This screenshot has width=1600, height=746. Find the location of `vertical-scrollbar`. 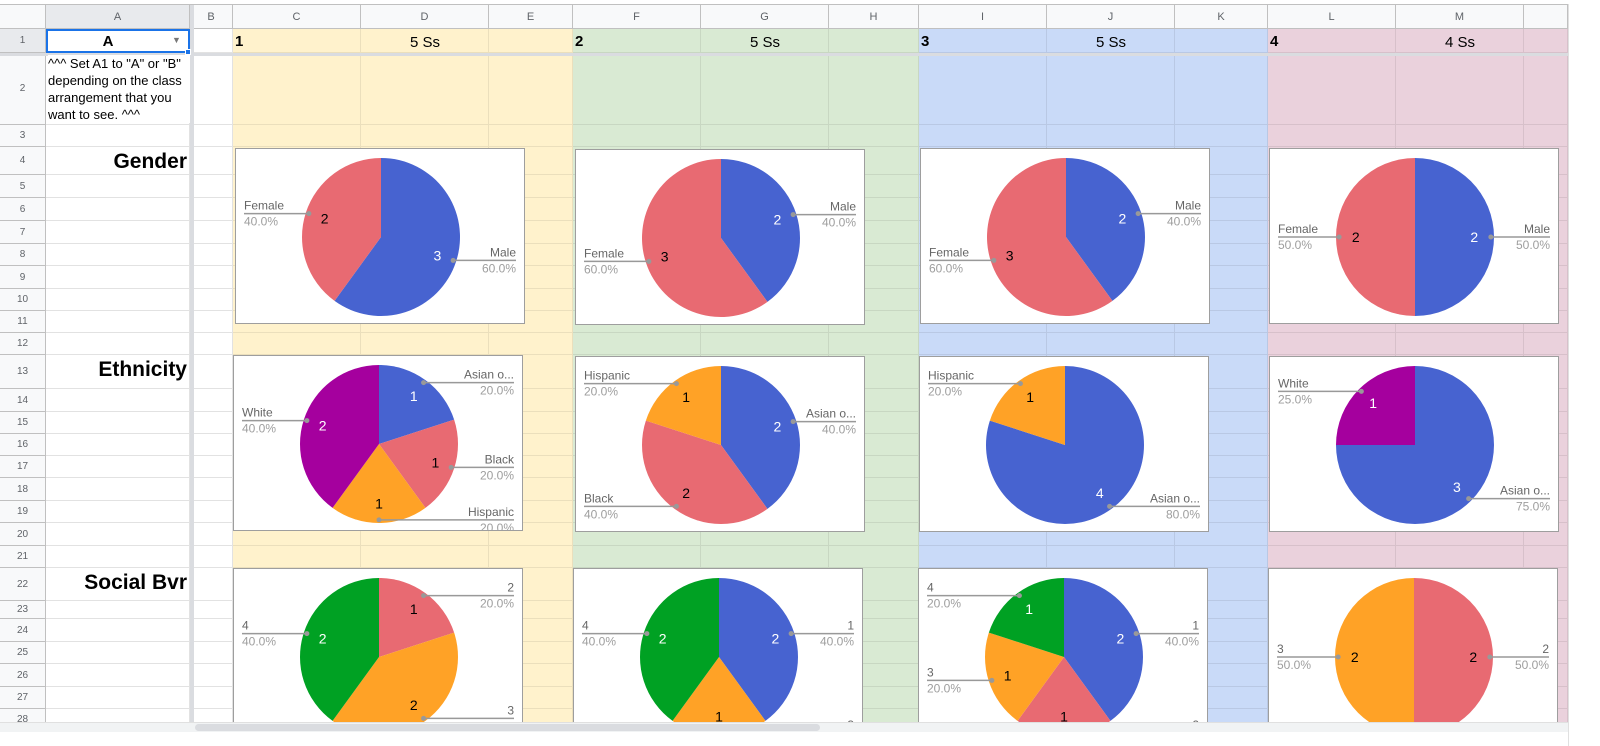

vertical-scrollbar is located at coordinates (1584, 375).